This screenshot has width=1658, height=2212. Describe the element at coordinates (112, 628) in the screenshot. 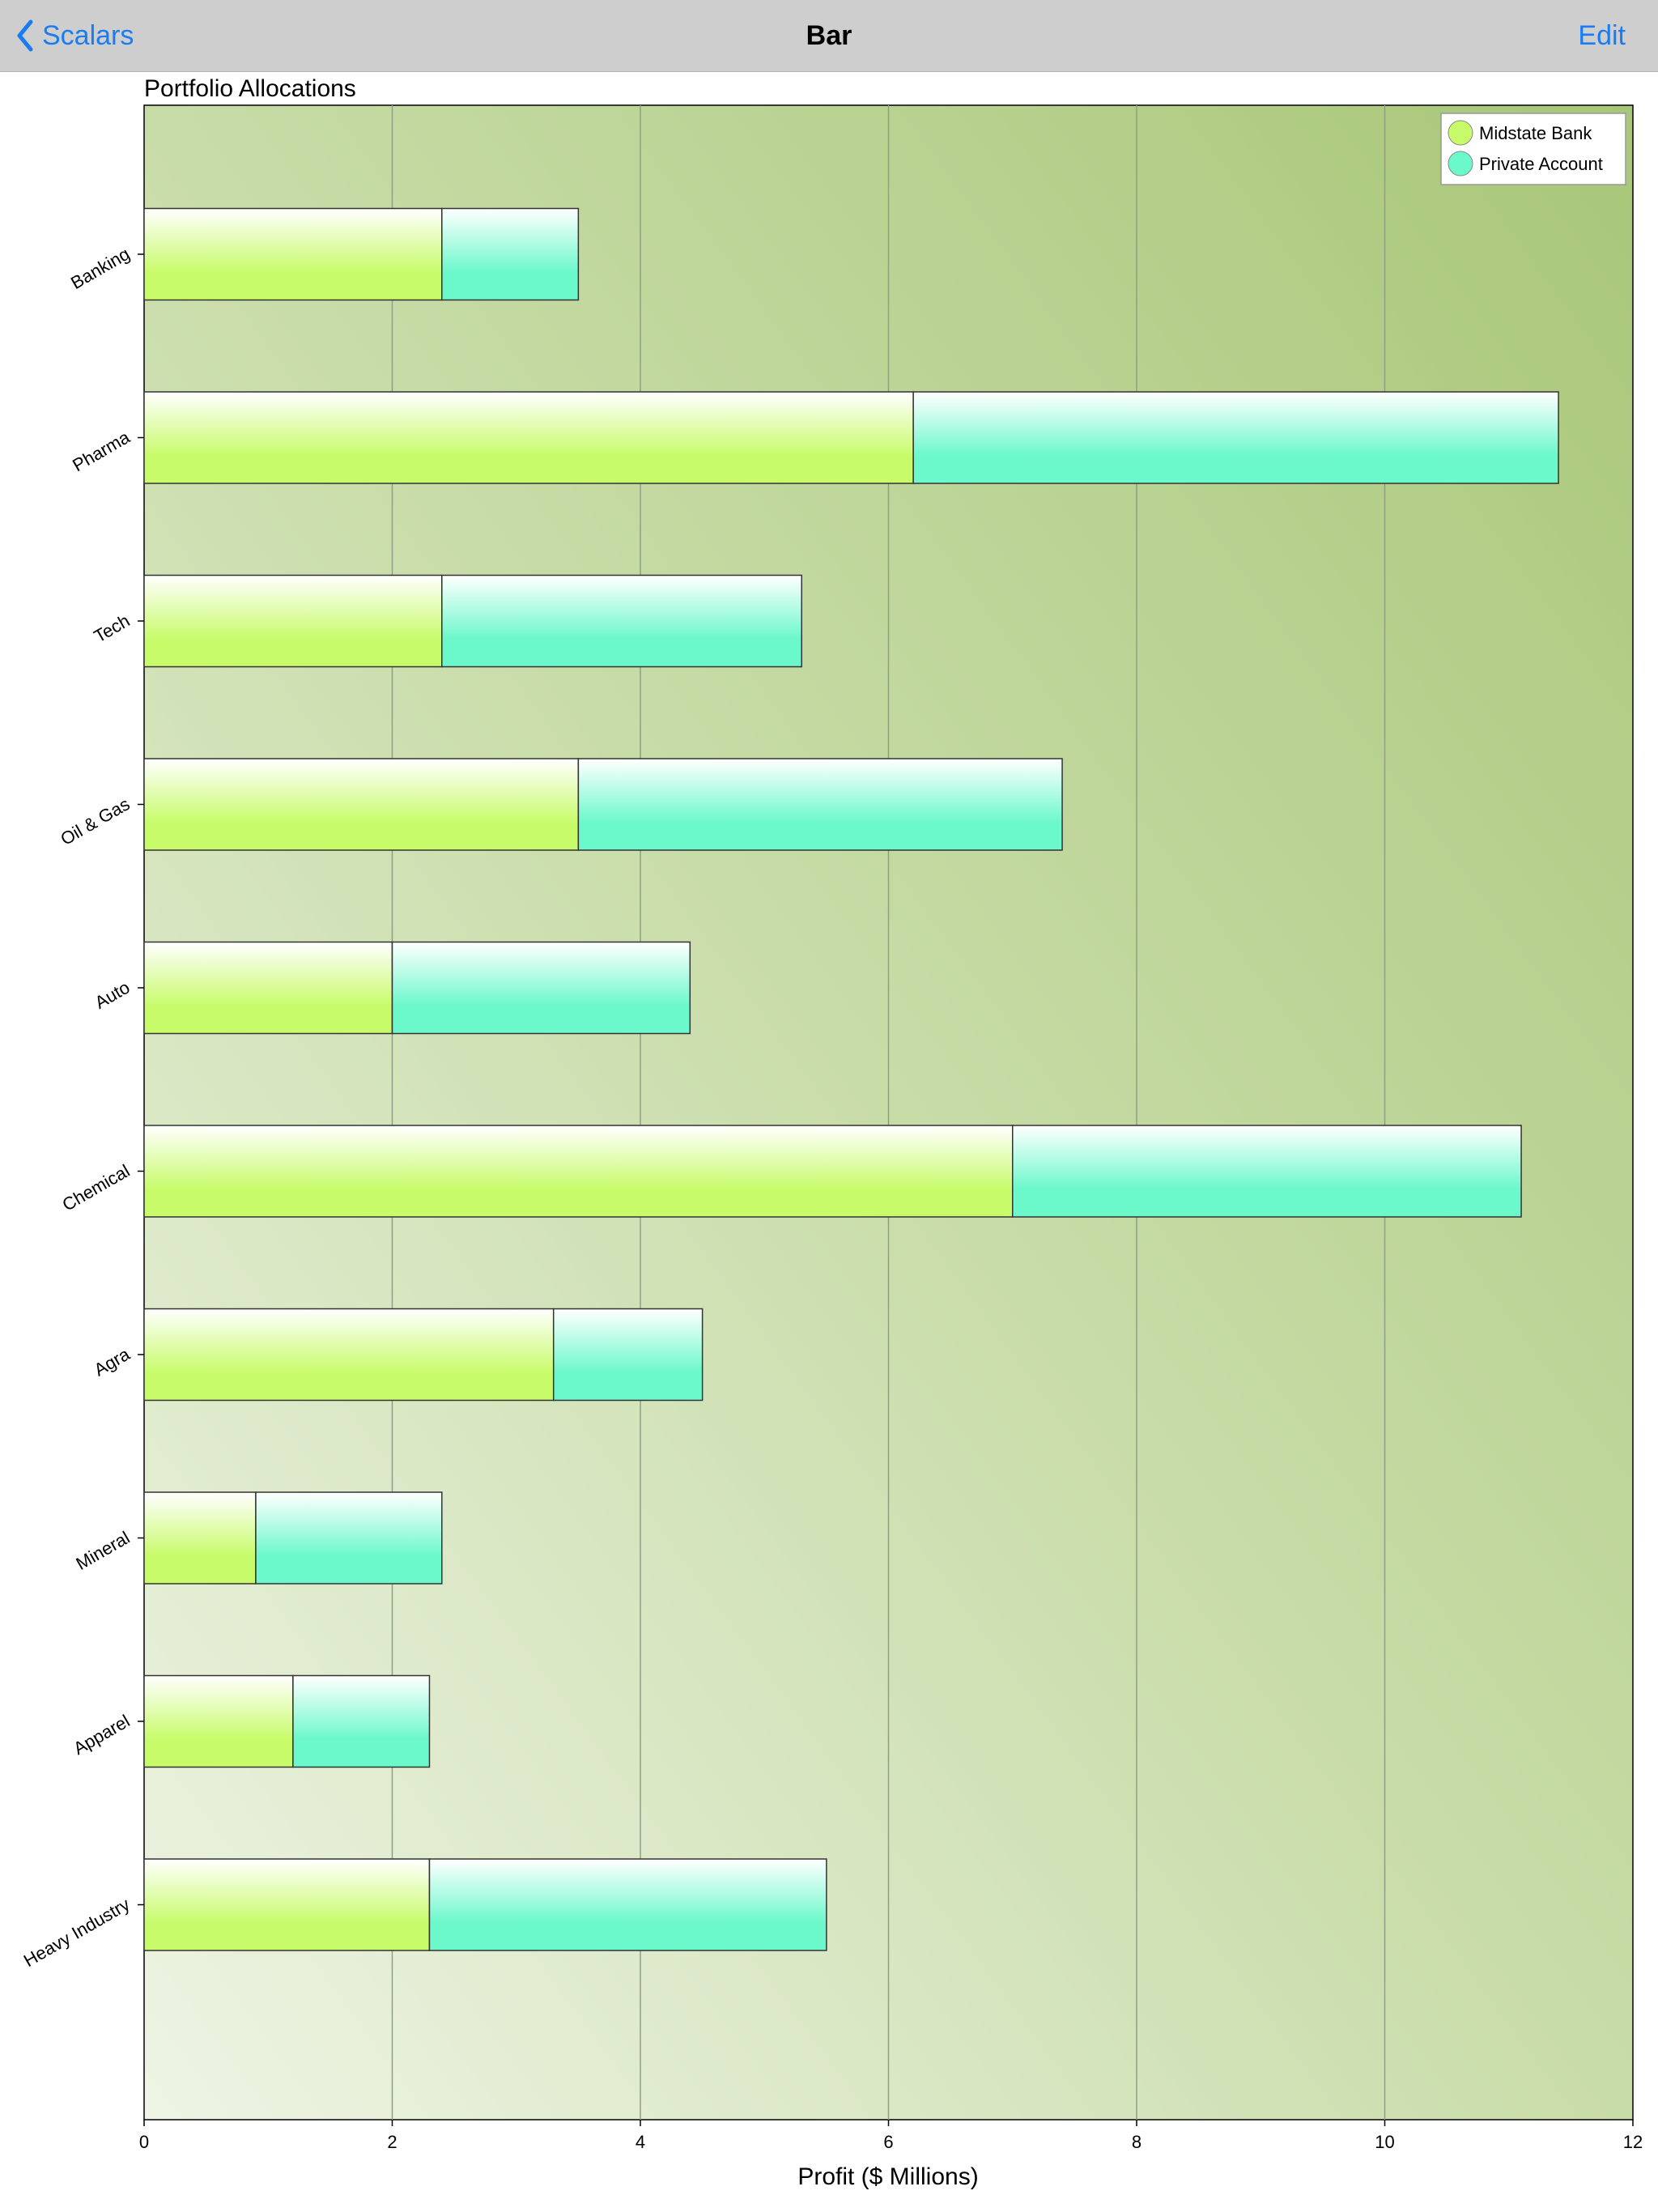

I see `y-category-label: Tech` at that location.